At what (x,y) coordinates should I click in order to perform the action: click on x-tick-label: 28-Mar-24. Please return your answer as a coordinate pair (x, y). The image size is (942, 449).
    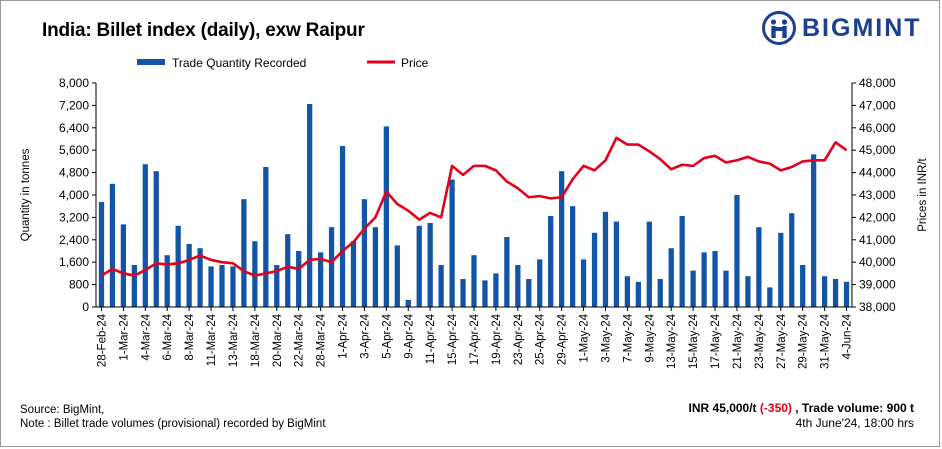
    Looking at the image, I should click on (322, 340).